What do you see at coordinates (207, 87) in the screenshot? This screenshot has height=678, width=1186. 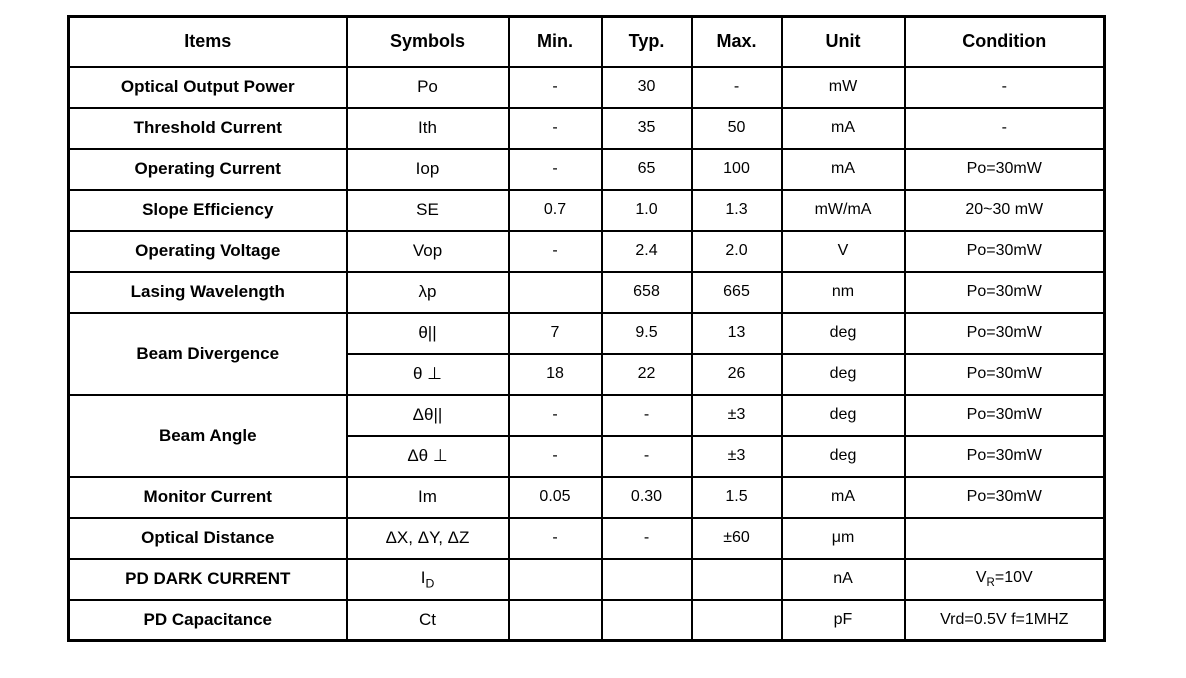 I see `cell-item: Optical Output Power` at bounding box center [207, 87].